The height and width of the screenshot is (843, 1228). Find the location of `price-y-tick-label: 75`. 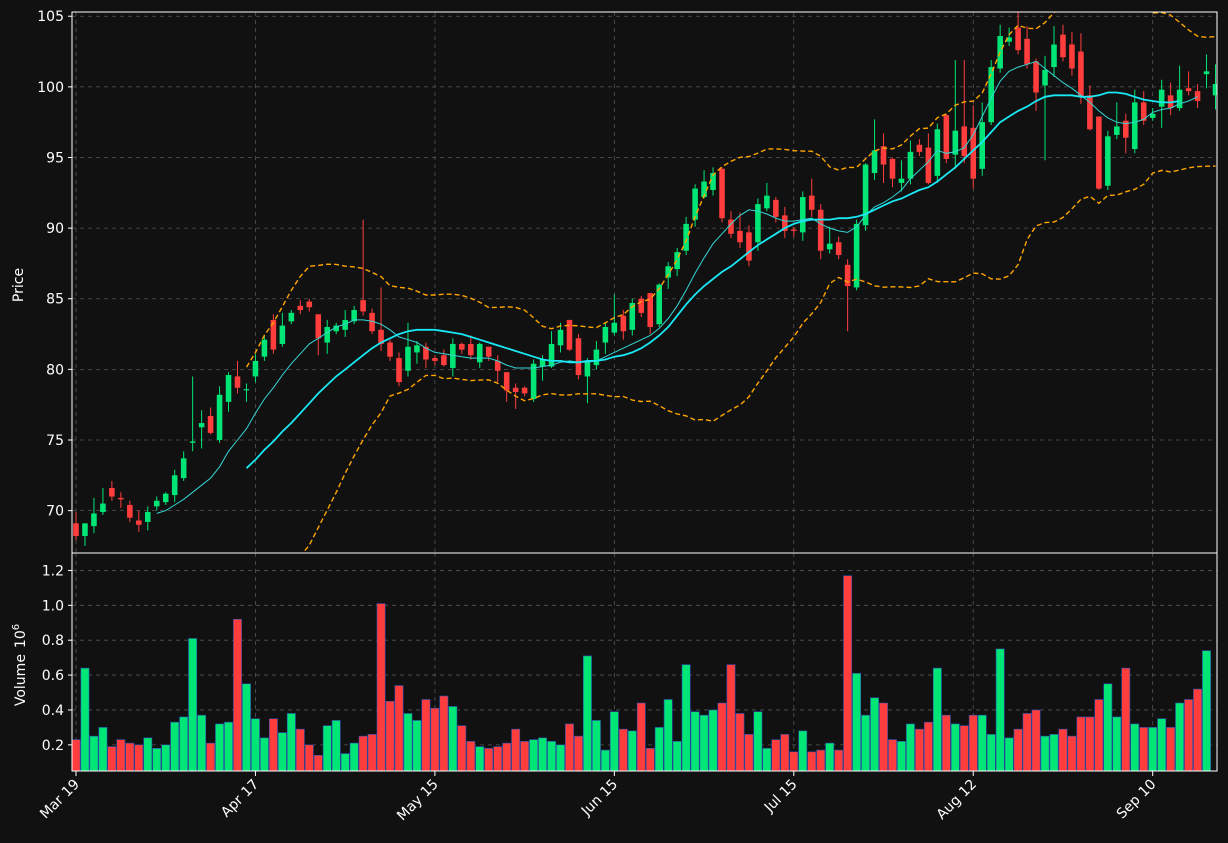

price-y-tick-label: 75 is located at coordinates (55, 441).